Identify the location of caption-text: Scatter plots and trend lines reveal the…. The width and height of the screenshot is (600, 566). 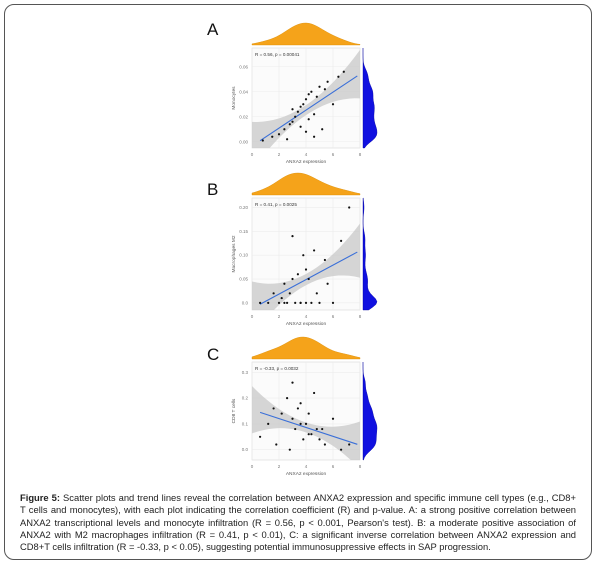
(298, 522).